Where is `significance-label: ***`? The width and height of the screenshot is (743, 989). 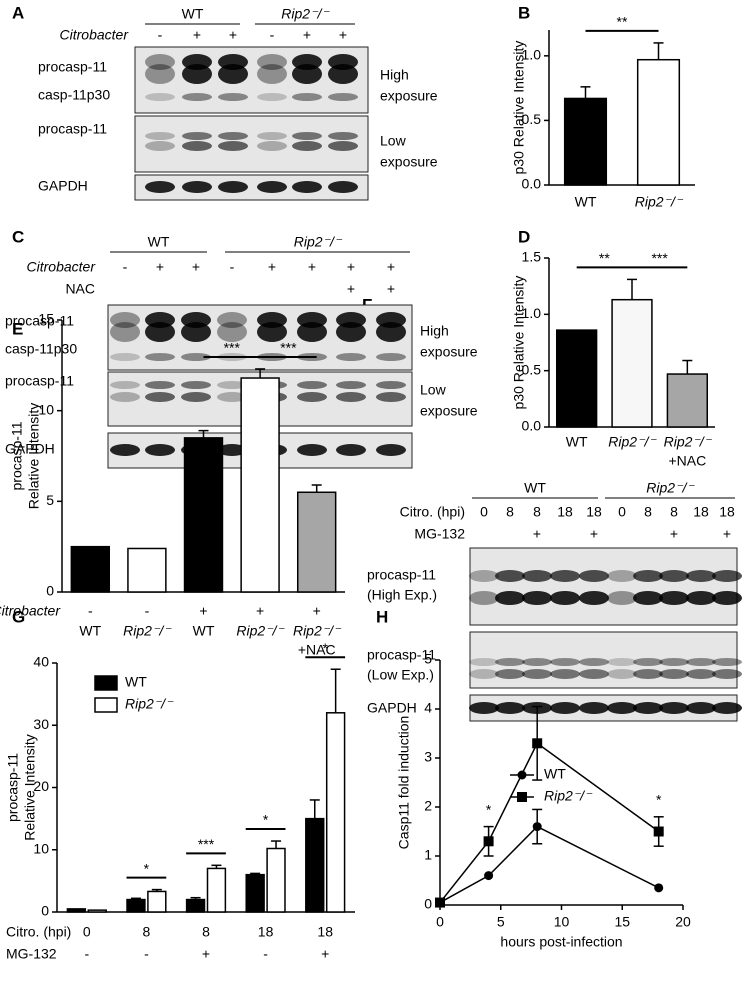
significance-label: *** is located at coordinates (232, 348).